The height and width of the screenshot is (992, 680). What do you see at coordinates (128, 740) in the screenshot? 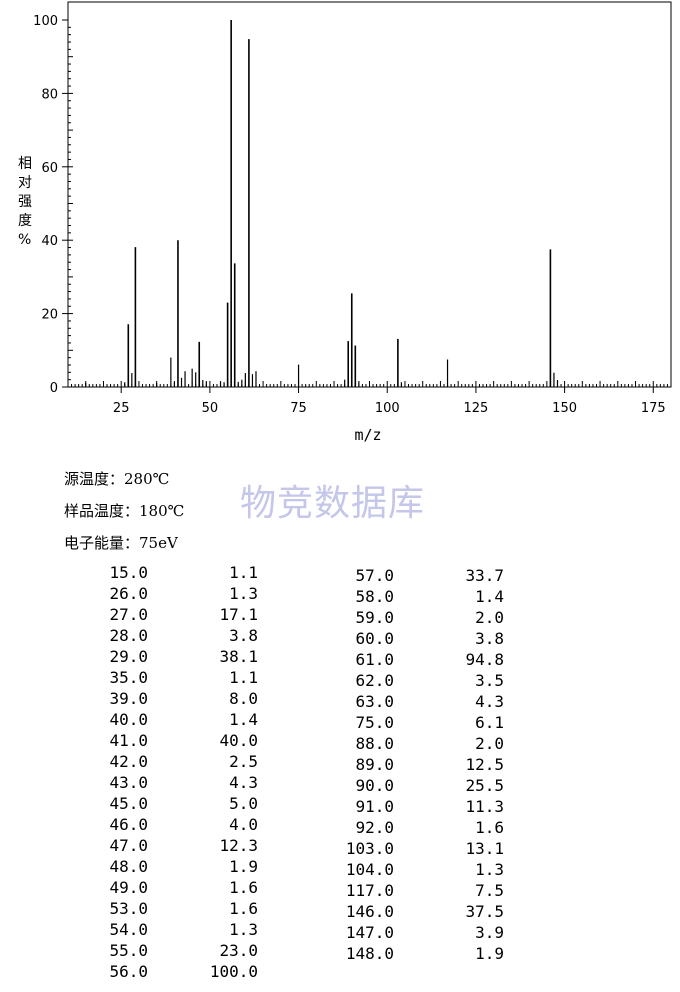
I see `mz-value: 41.0` at bounding box center [128, 740].